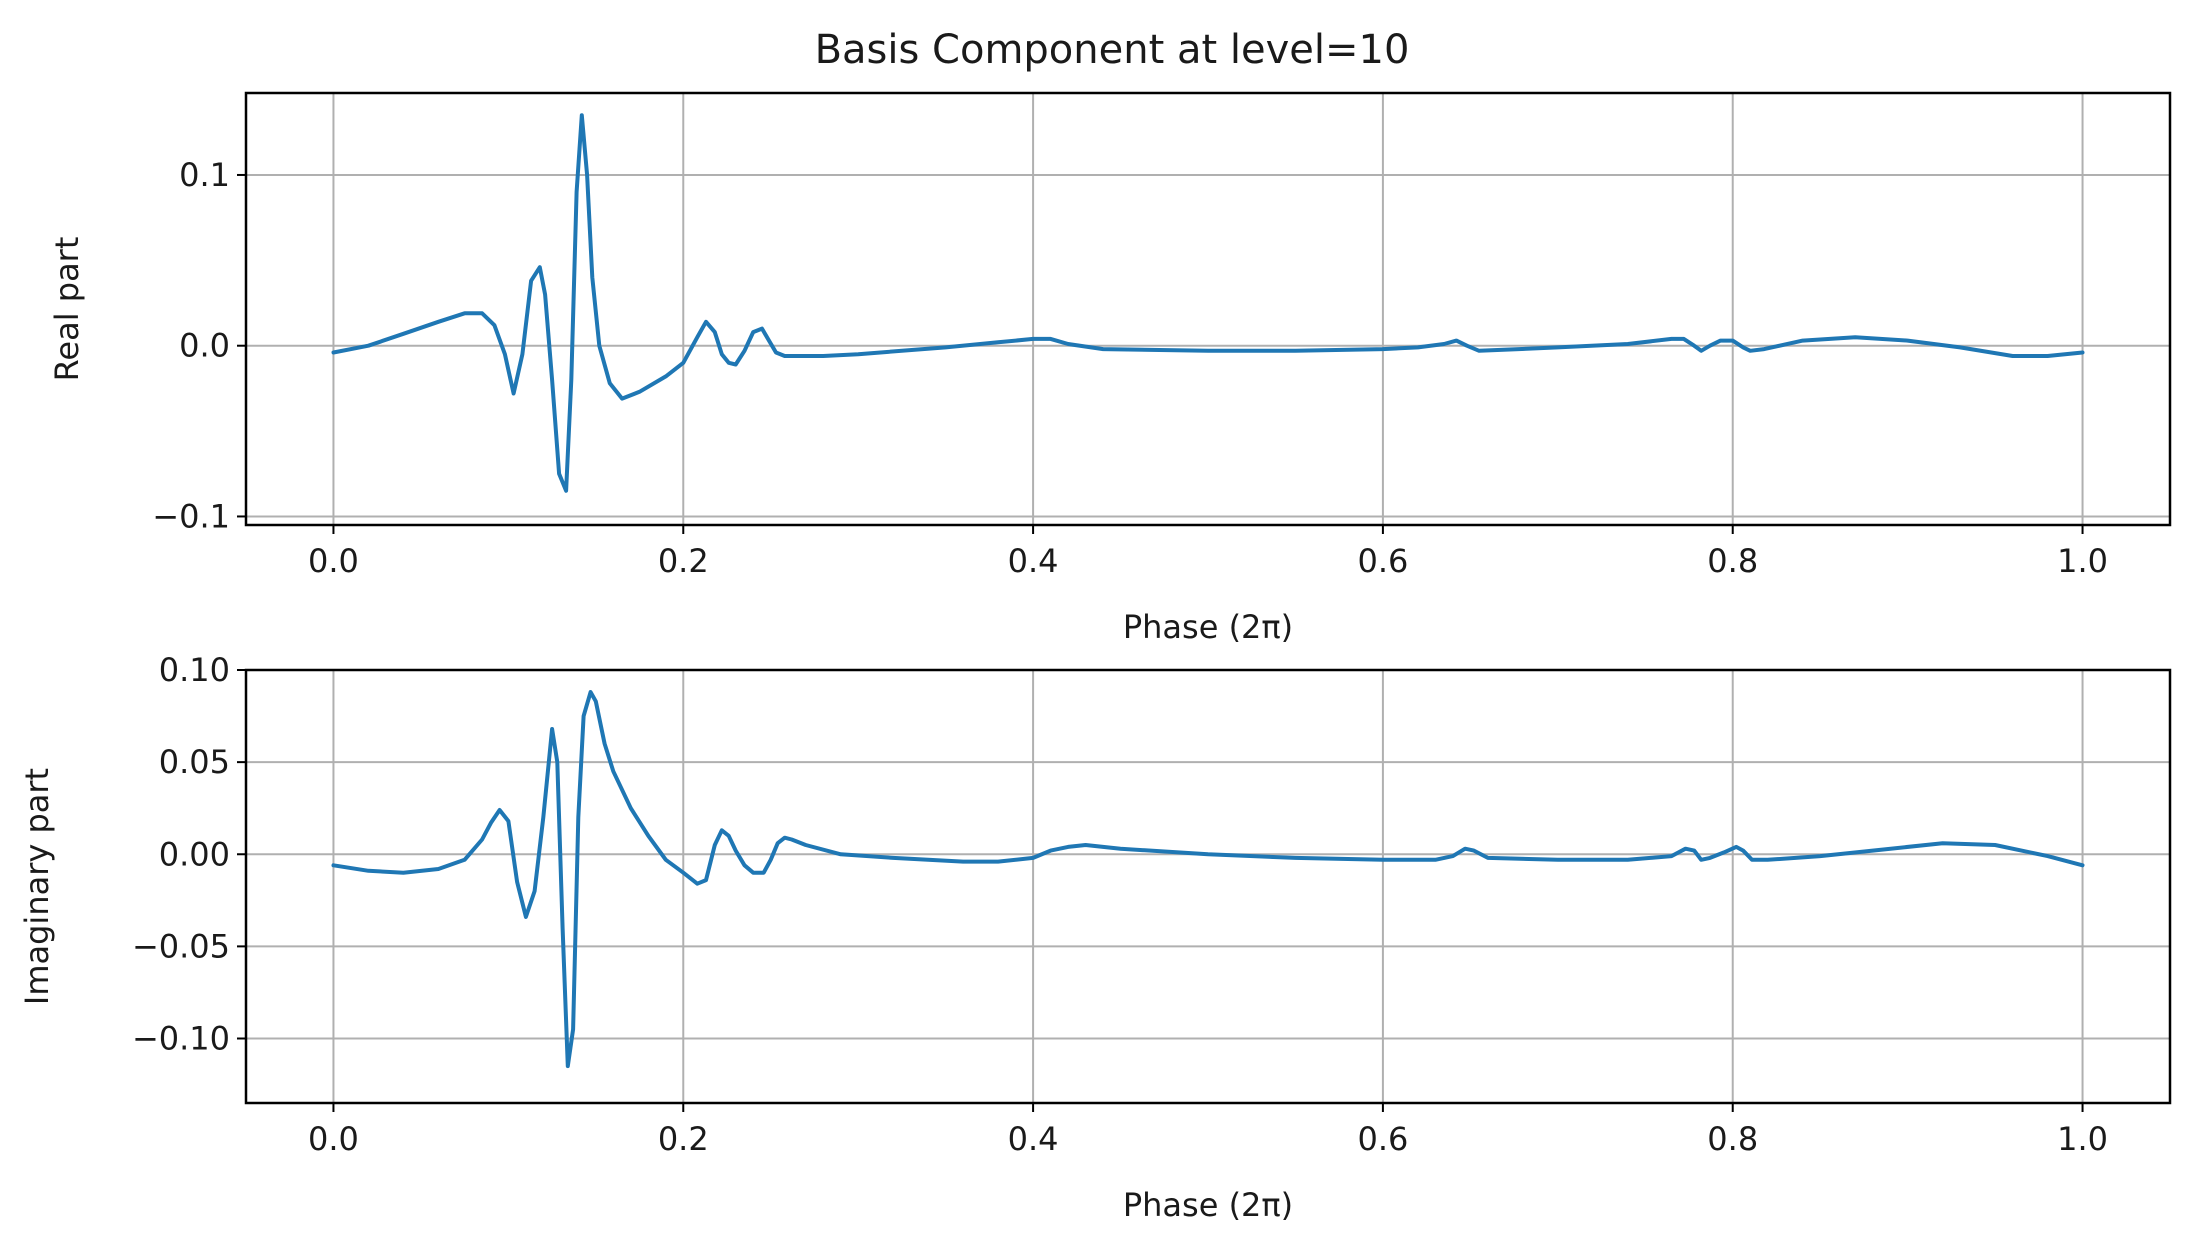  I want to click on y-tick-label: 0.1, so click(204, 175).